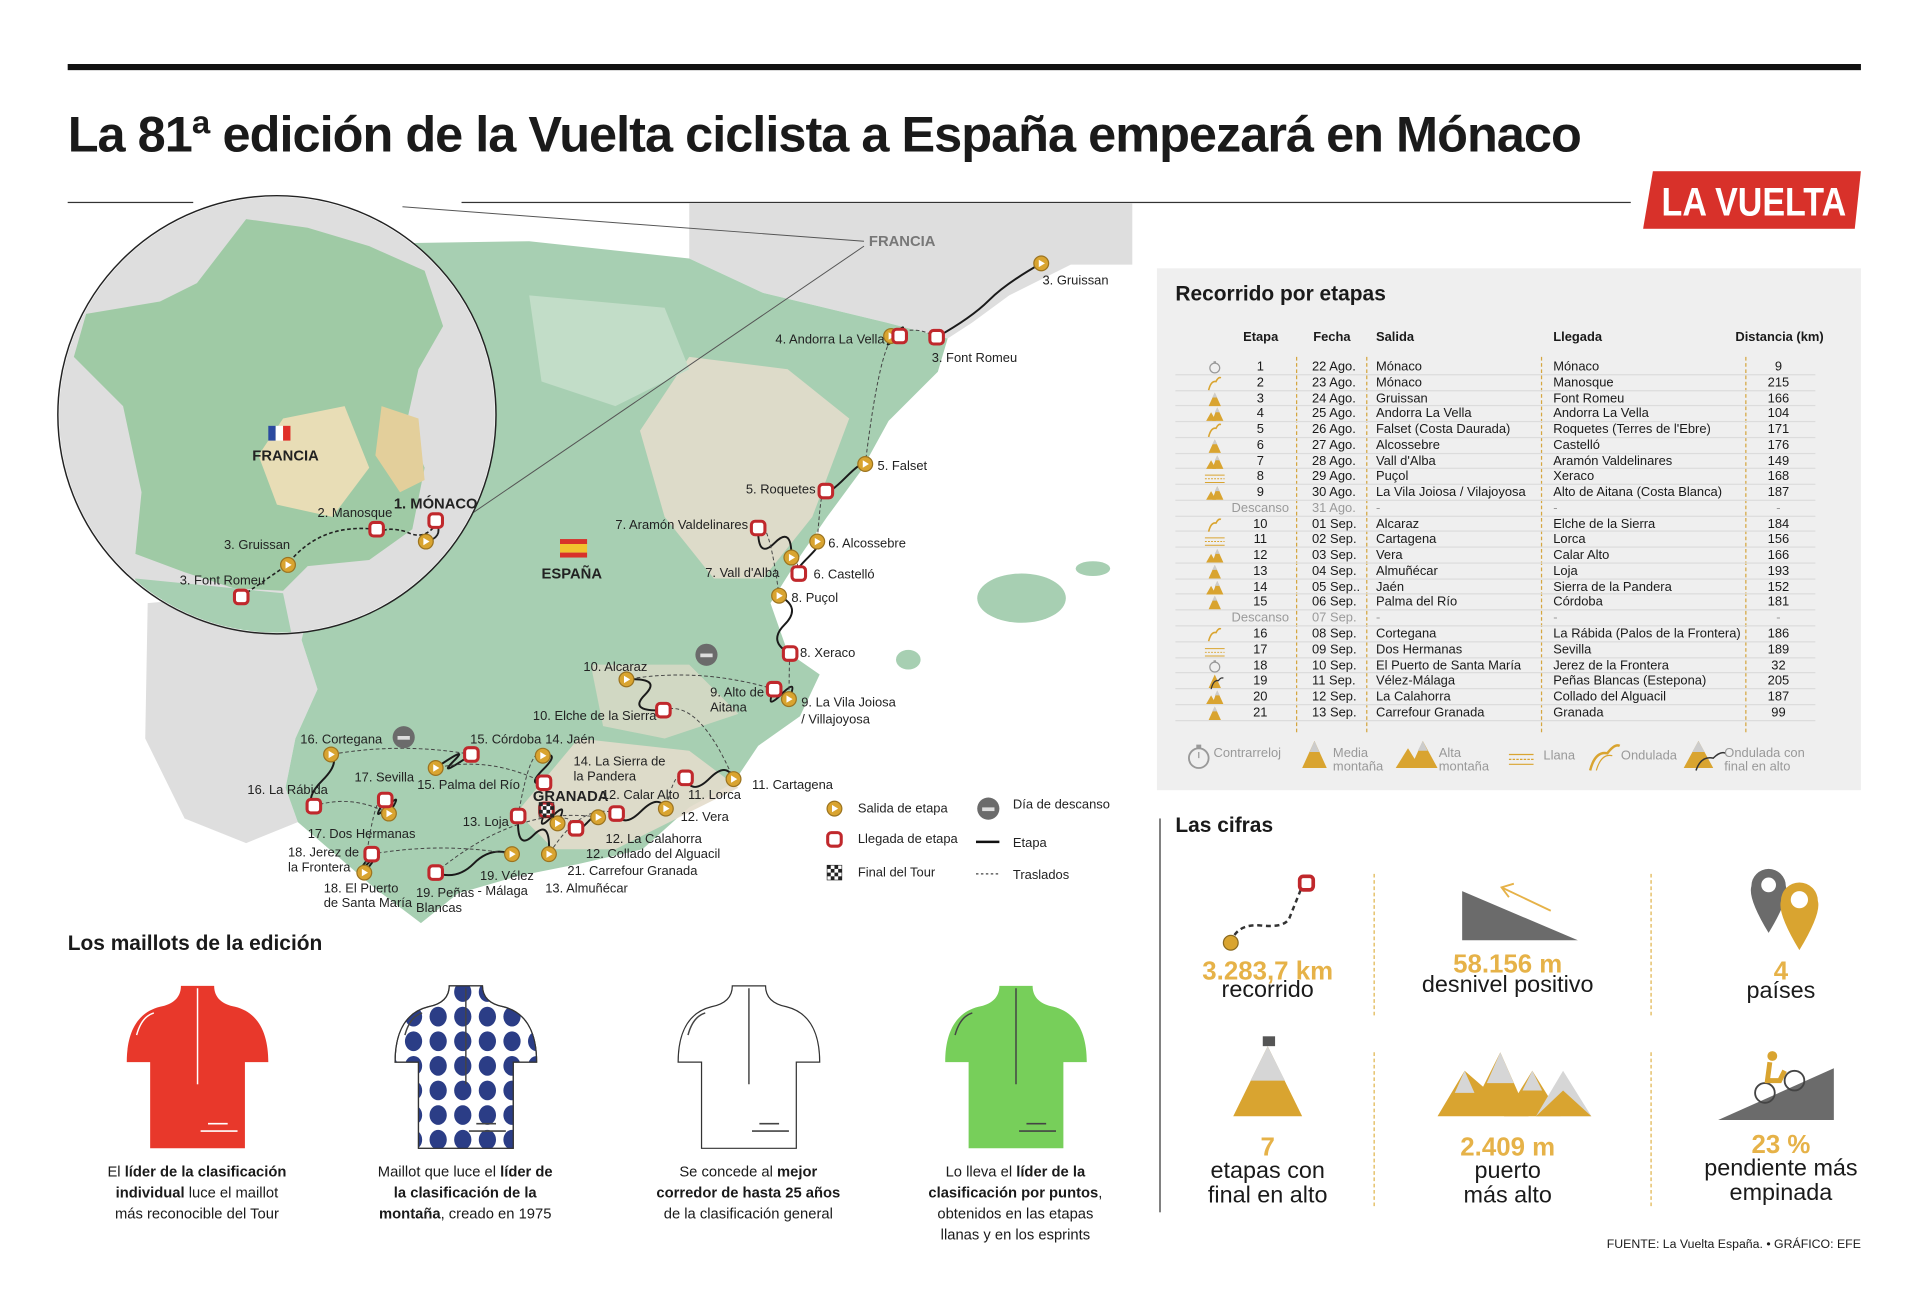 The width and height of the screenshot is (1920, 1310). I want to click on map-label: Aitana, so click(728, 708).